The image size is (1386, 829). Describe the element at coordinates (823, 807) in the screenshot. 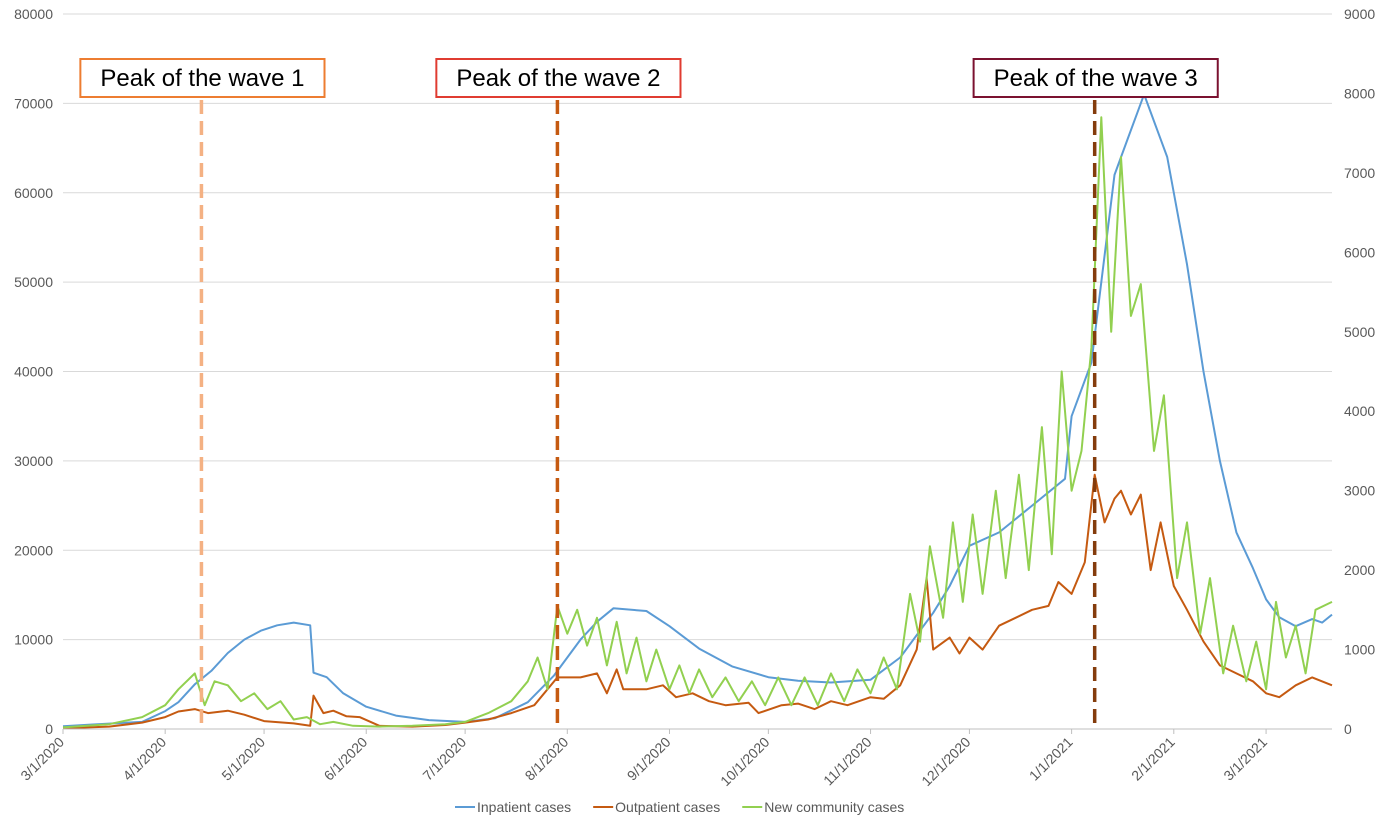

I see `legend-item: New community cases` at that location.